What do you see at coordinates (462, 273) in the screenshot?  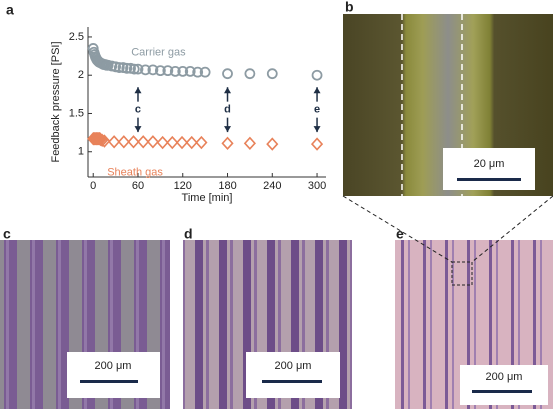 I see `zoom-box` at bounding box center [462, 273].